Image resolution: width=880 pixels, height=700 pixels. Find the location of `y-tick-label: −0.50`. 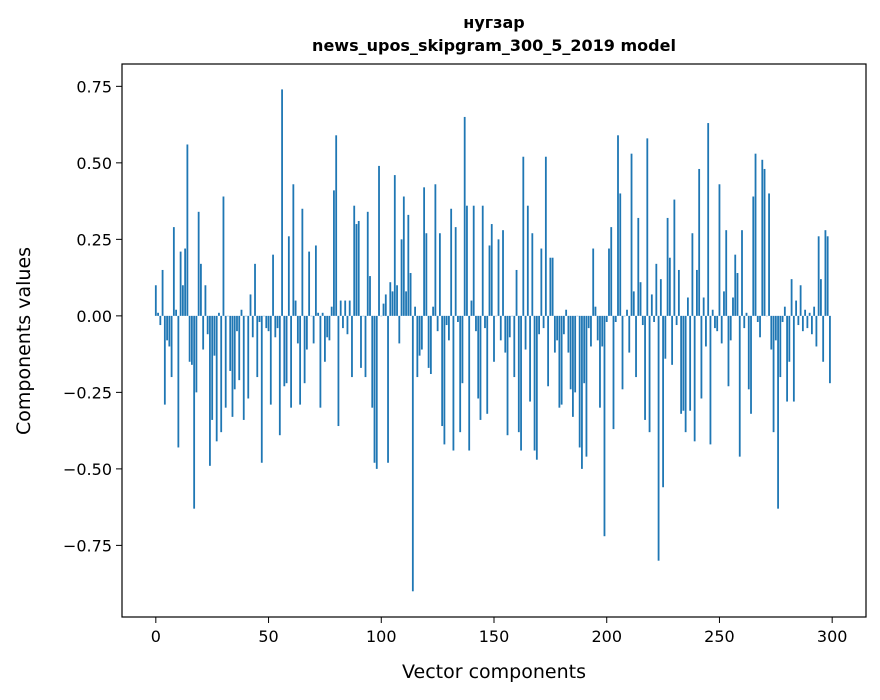

y-tick-label: −0.50 is located at coordinates (87, 469).